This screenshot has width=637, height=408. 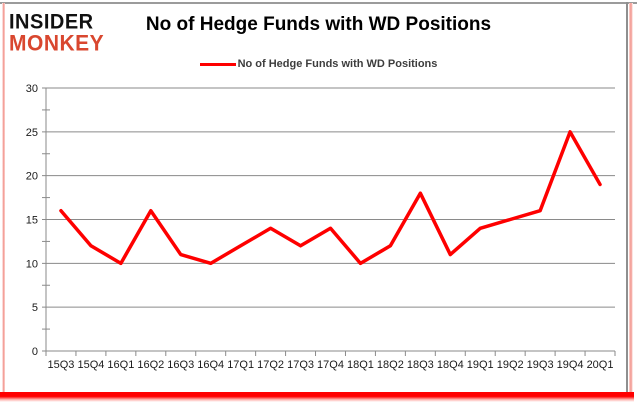 What do you see at coordinates (32, 89) in the screenshot?
I see `y-tick-label: 30` at bounding box center [32, 89].